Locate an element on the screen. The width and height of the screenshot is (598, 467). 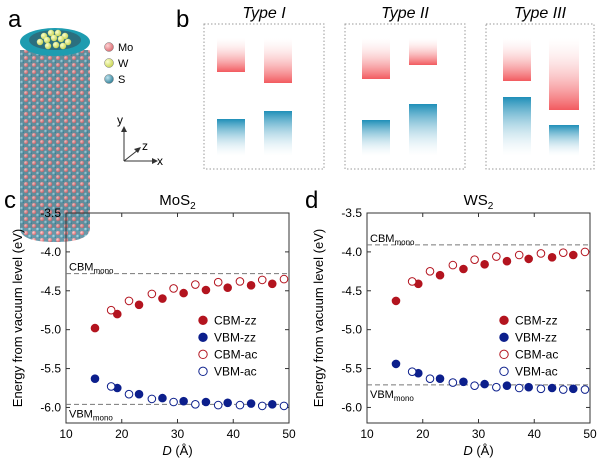
type-2-cbm-right is located at coordinates (423, 51).